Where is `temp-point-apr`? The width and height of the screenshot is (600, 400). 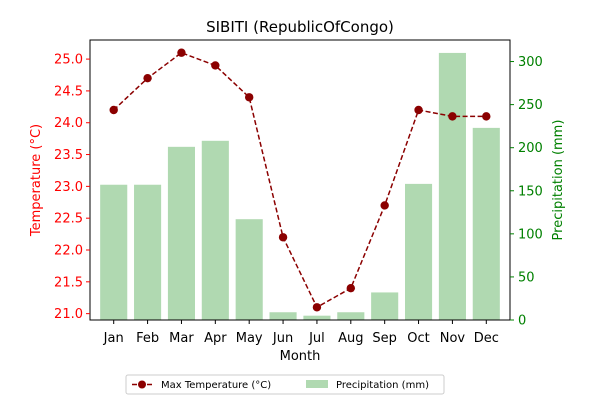 temp-point-apr is located at coordinates (215, 65).